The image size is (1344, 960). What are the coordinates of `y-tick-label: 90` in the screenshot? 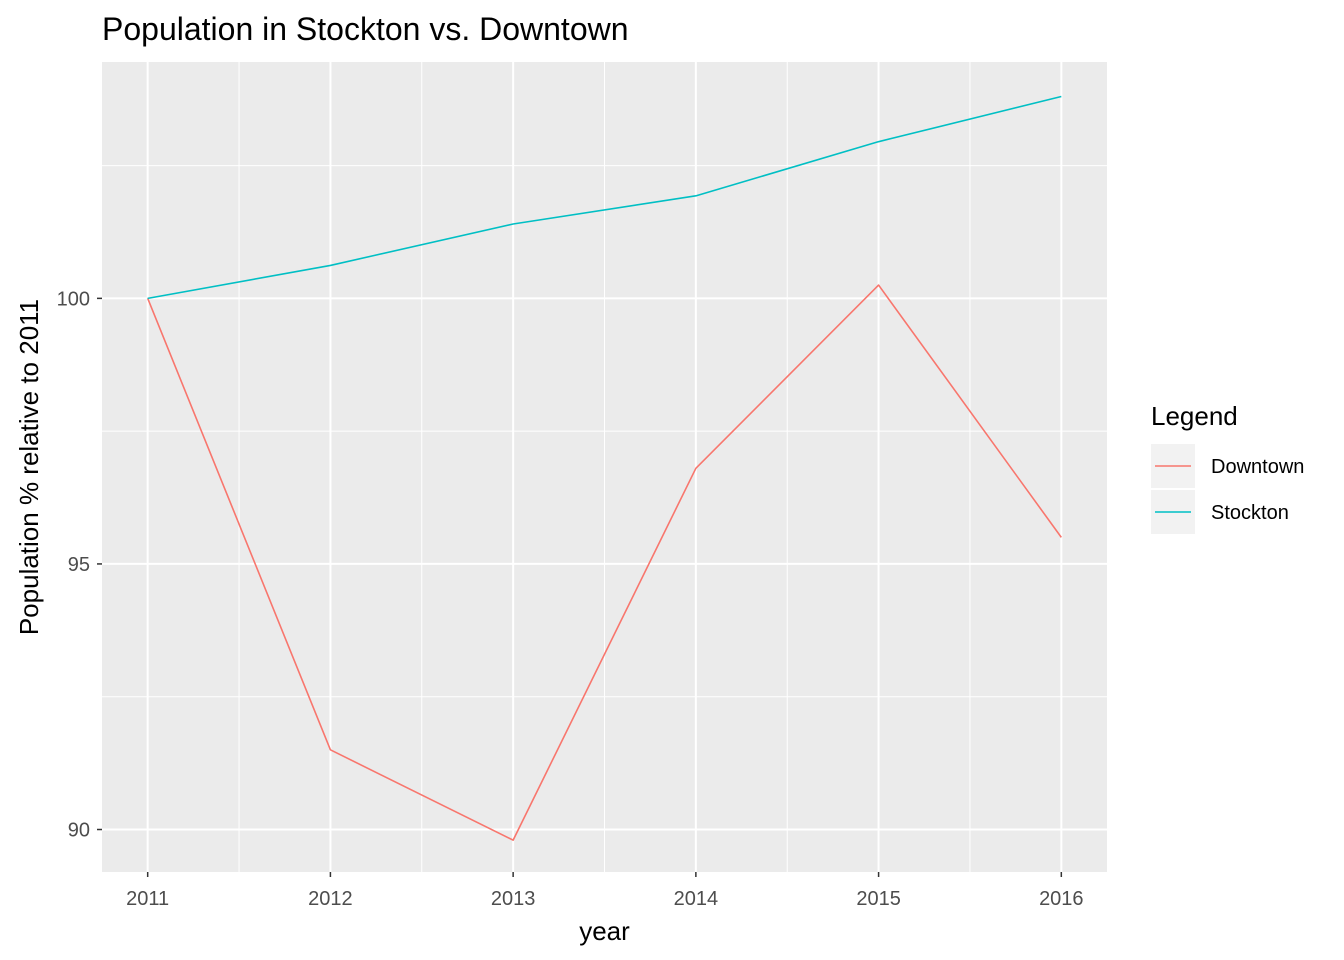 It's located at (79, 831).